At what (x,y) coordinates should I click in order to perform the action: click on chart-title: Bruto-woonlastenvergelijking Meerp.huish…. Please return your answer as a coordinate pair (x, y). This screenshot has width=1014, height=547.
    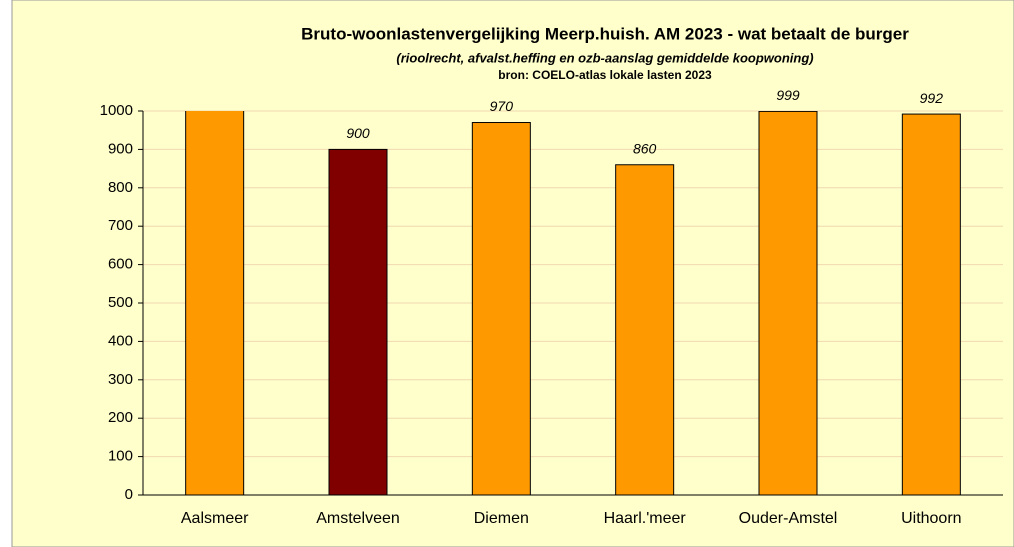
    Looking at the image, I should click on (605, 33).